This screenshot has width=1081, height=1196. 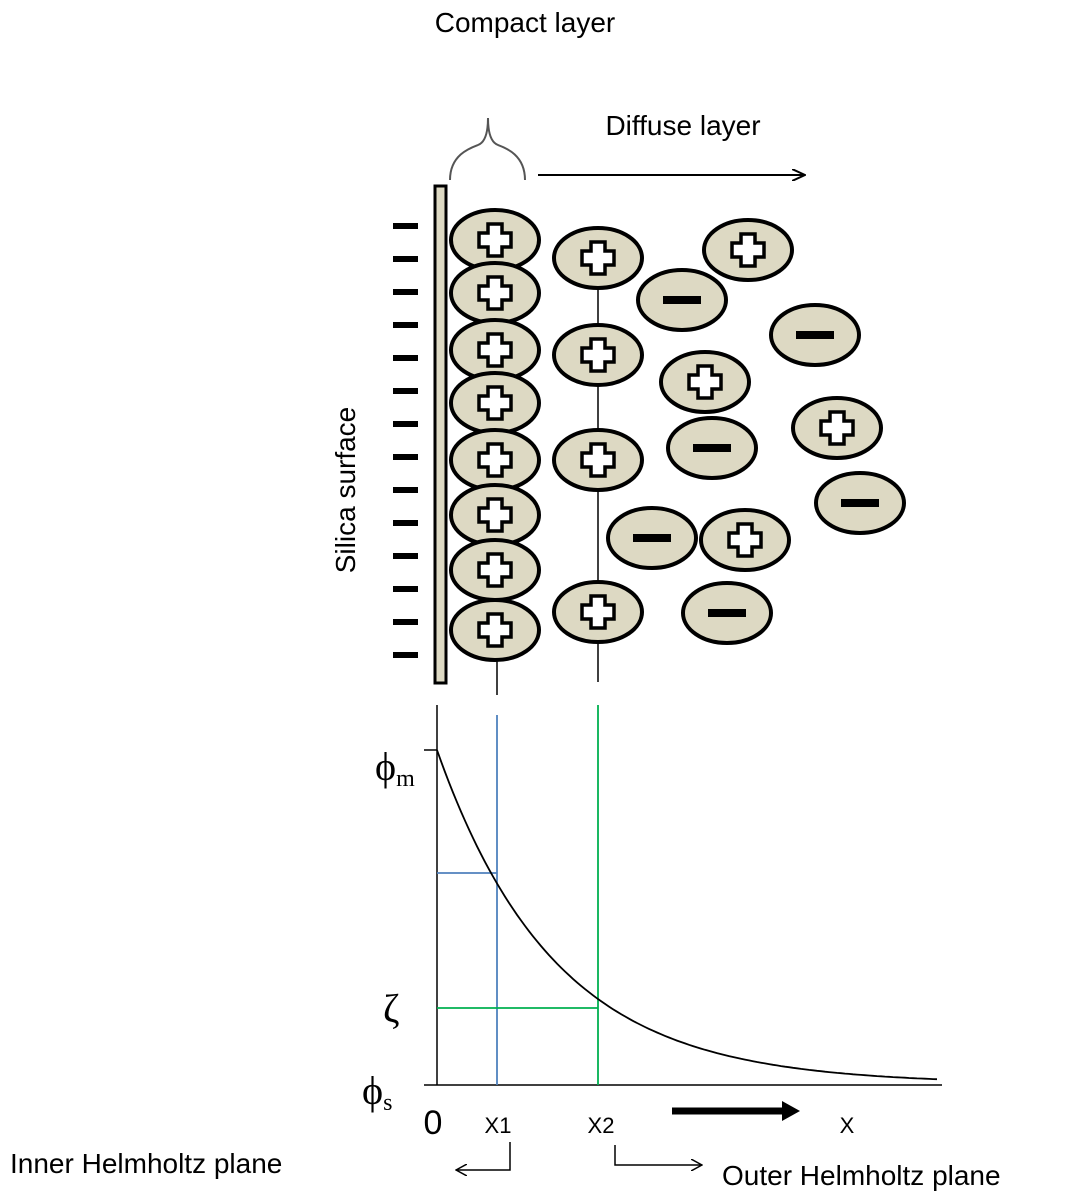 I want to click on compact-brace, so click(x=487, y=149).